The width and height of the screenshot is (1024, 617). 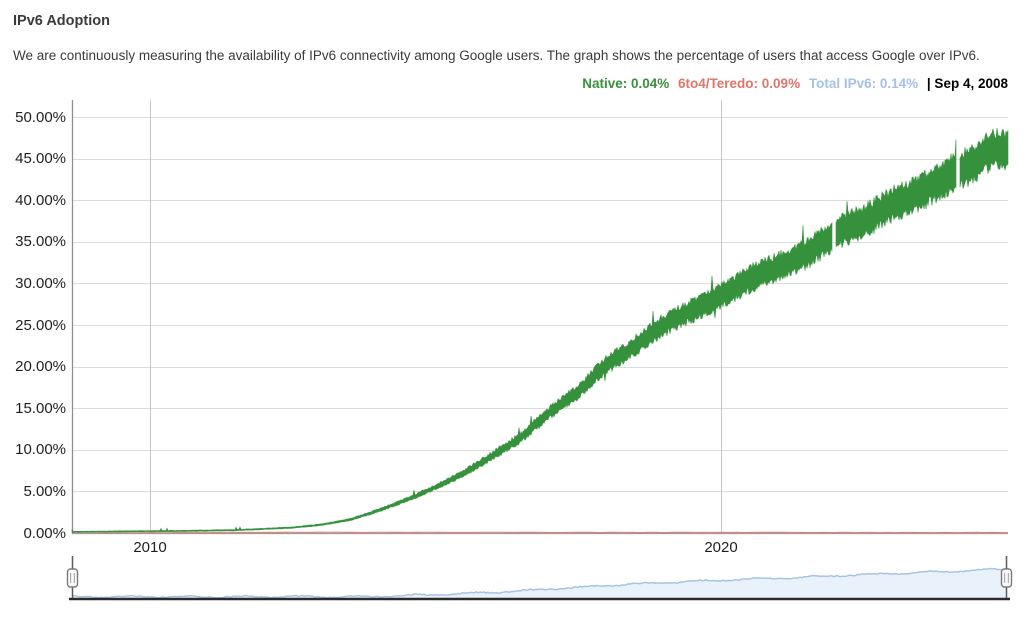 What do you see at coordinates (44, 491) in the screenshot?
I see `y-axis-label: 5.00%` at bounding box center [44, 491].